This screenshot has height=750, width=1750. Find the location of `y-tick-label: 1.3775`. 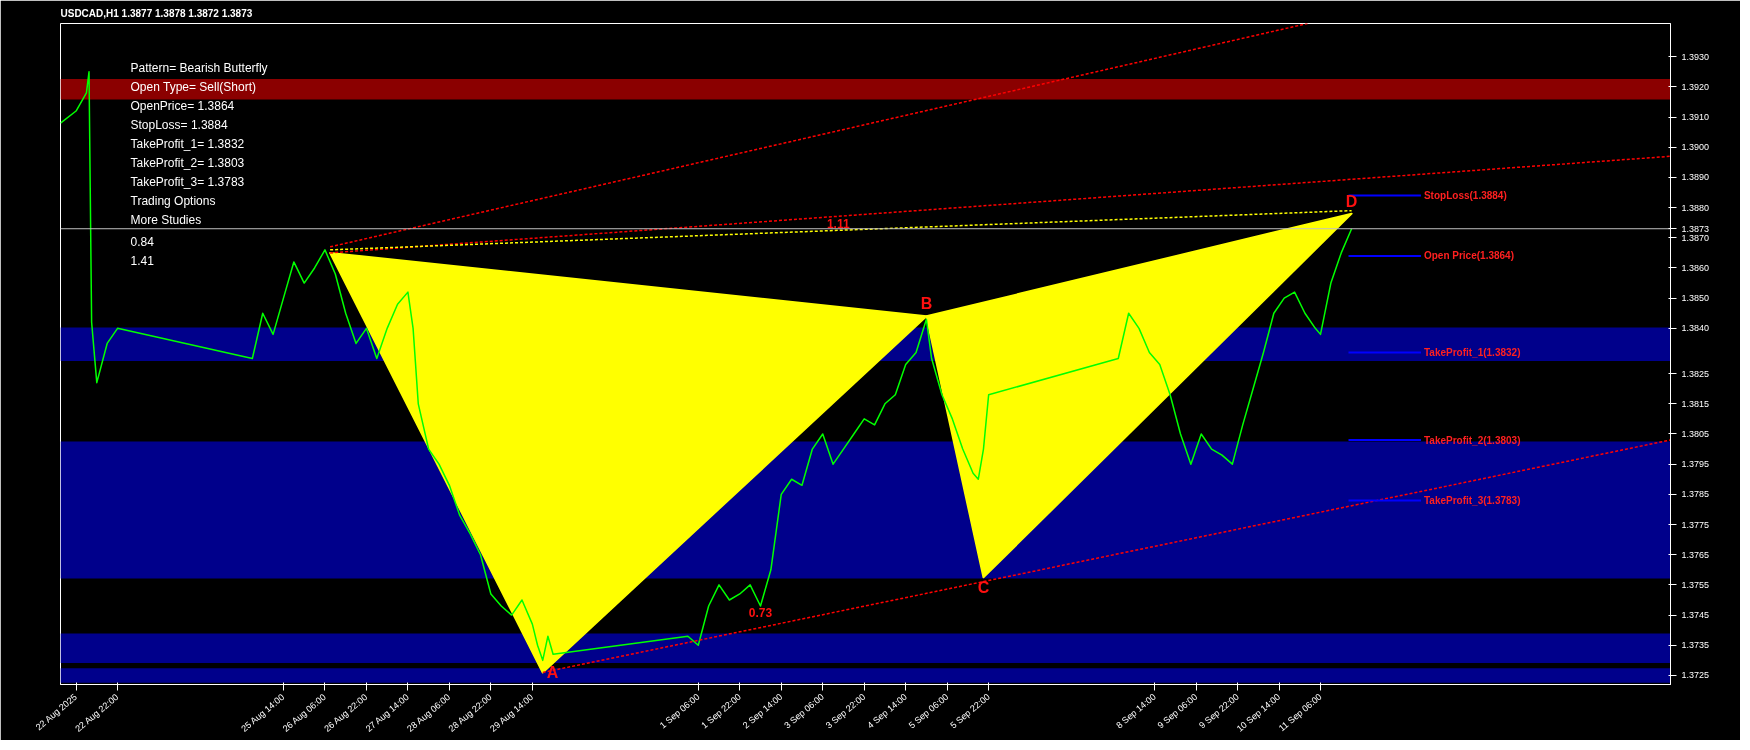

y-tick-label: 1.3775 is located at coordinates (1695, 524).